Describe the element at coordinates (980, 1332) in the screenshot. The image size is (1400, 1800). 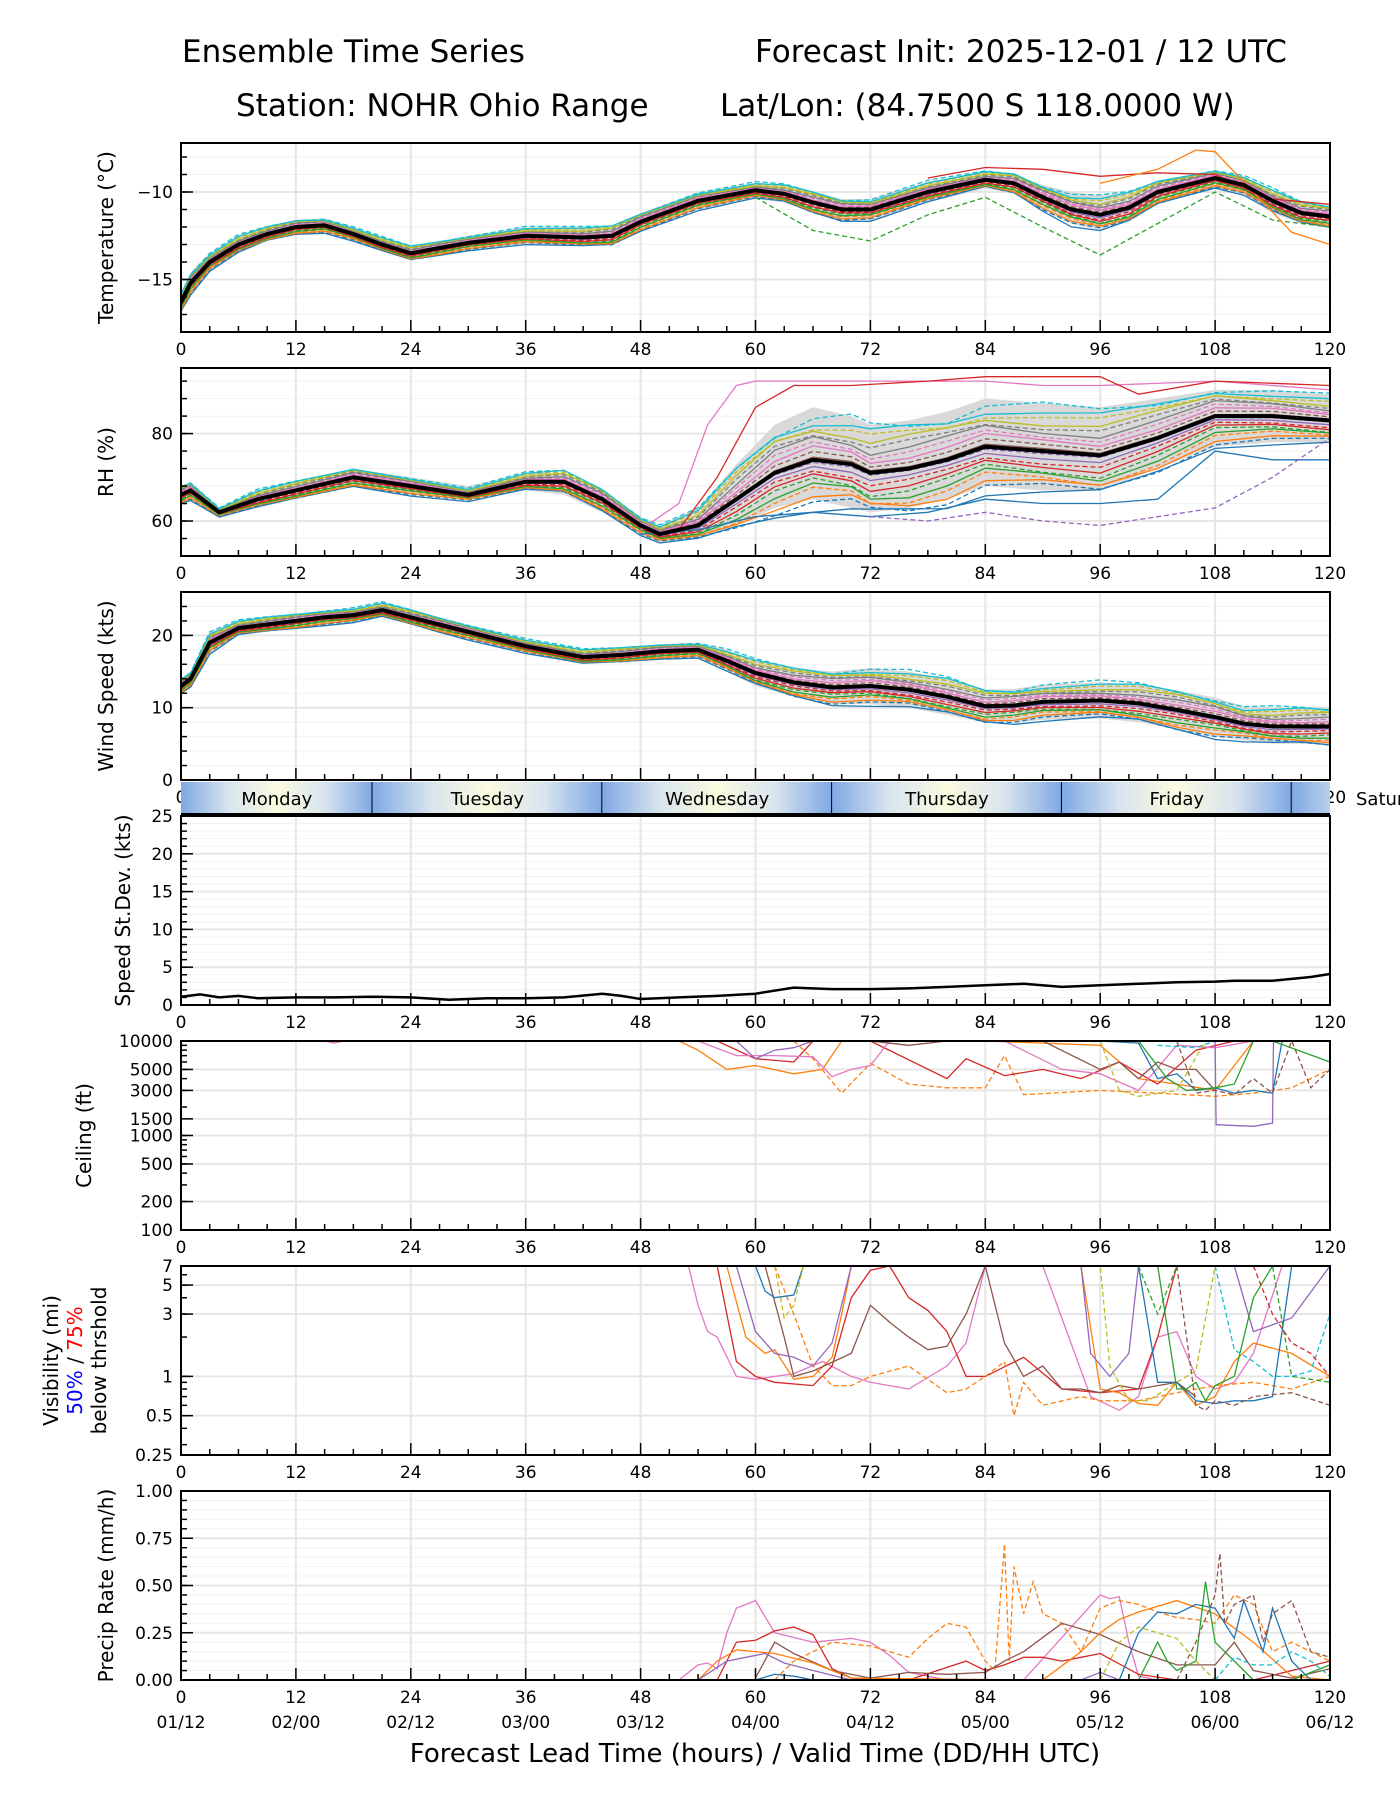
I see `member-brown-line` at that location.